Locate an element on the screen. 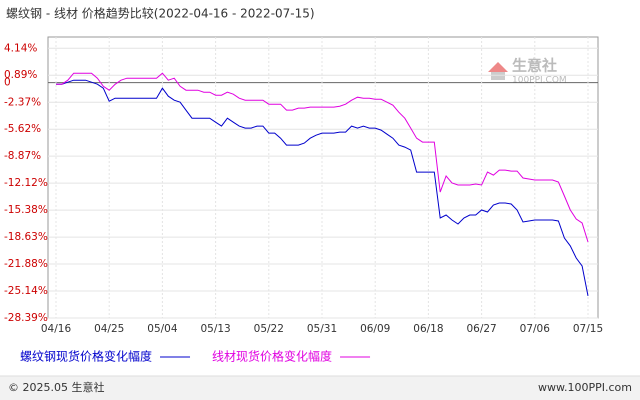 Image resolution: width=640 pixels, height=400 pixels. watermark-icon-base is located at coordinates (498, 76).